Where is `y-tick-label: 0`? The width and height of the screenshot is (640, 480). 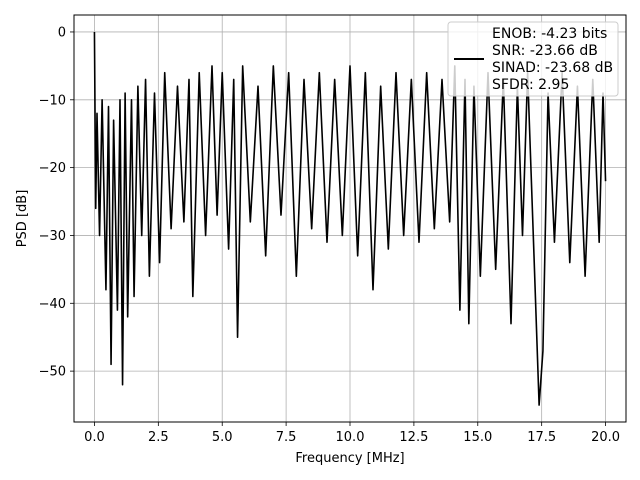 y-tick-label: 0 is located at coordinates (62, 32).